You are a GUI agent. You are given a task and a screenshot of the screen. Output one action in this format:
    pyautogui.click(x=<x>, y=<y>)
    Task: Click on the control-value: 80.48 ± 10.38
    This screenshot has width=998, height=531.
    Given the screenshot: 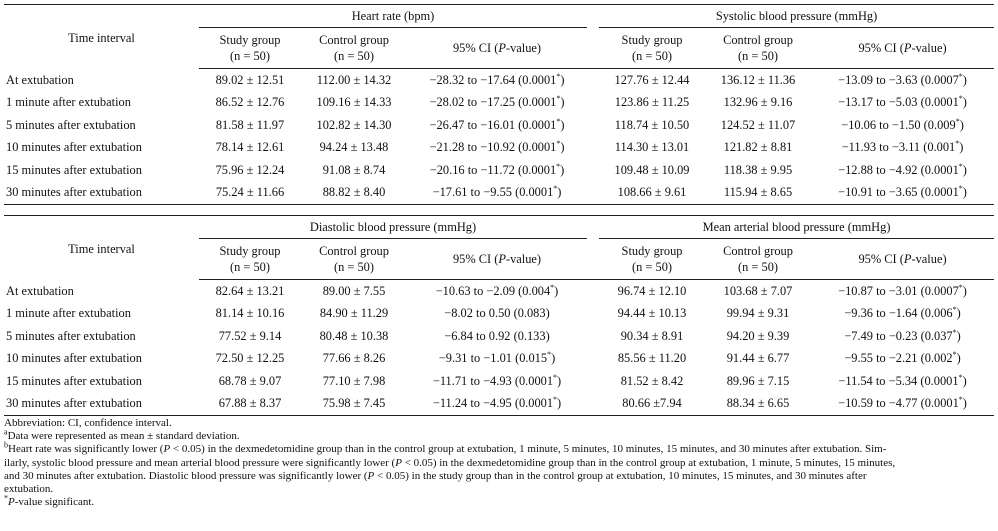 What is the action you would take?
    pyautogui.click(x=354, y=335)
    